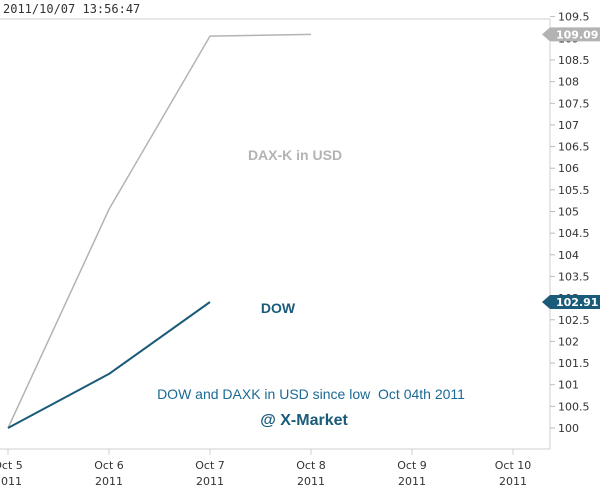 This screenshot has width=604, height=492. What do you see at coordinates (574, 406) in the screenshot?
I see `y-tick-label: 100.5` at bounding box center [574, 406].